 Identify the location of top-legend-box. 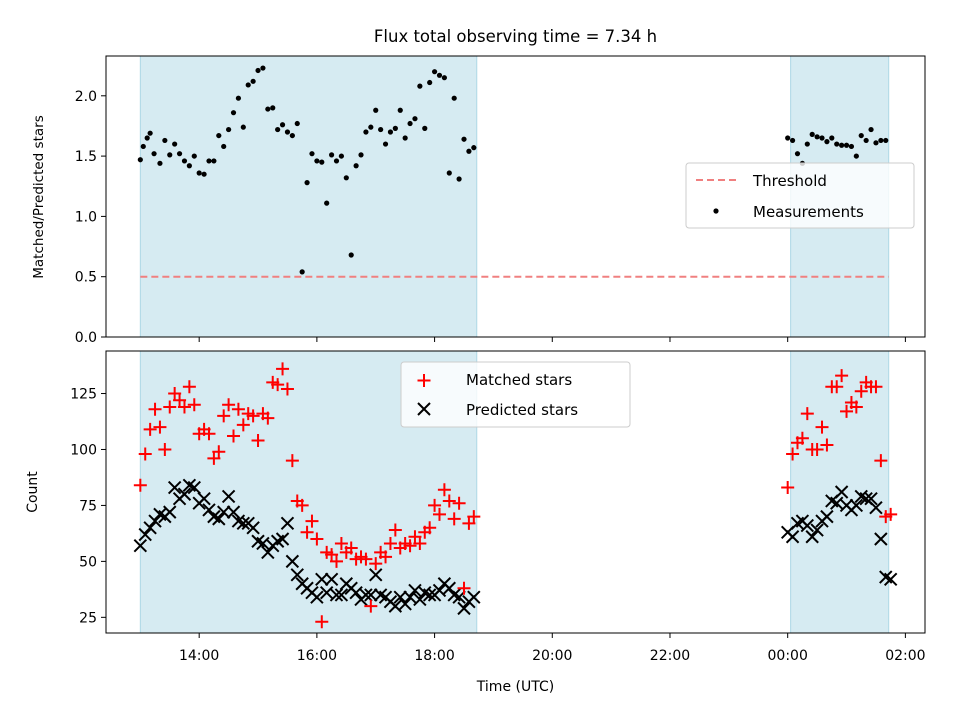
(800, 195).